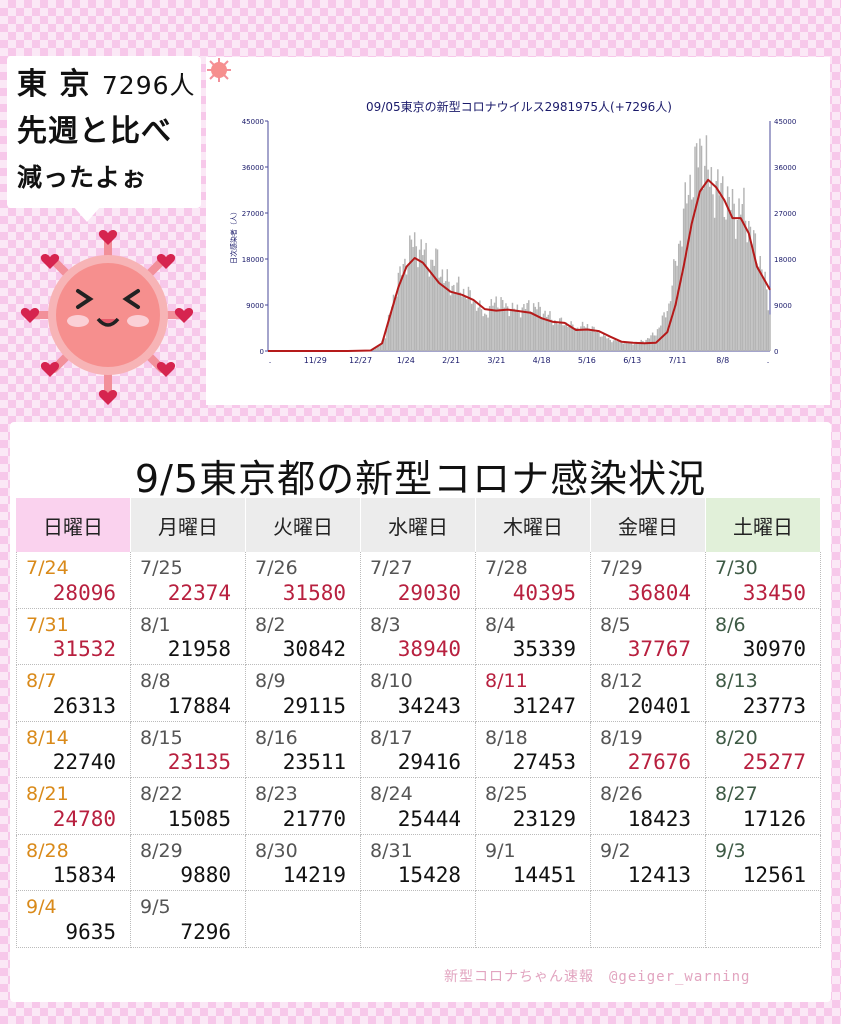 Image resolution: width=841 pixels, height=1024 pixels. What do you see at coordinates (205, 875) in the screenshot?
I see `cell-count: 9880` at bounding box center [205, 875].